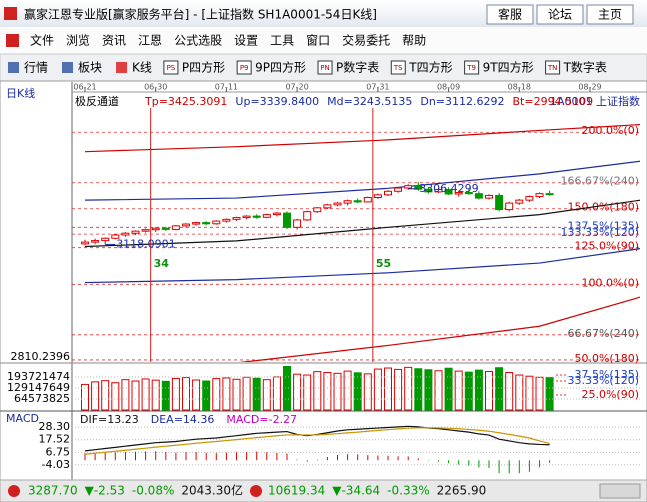 This screenshot has width=647, height=502. I want to click on header-item: Dn=3112.6292, so click(462, 101).